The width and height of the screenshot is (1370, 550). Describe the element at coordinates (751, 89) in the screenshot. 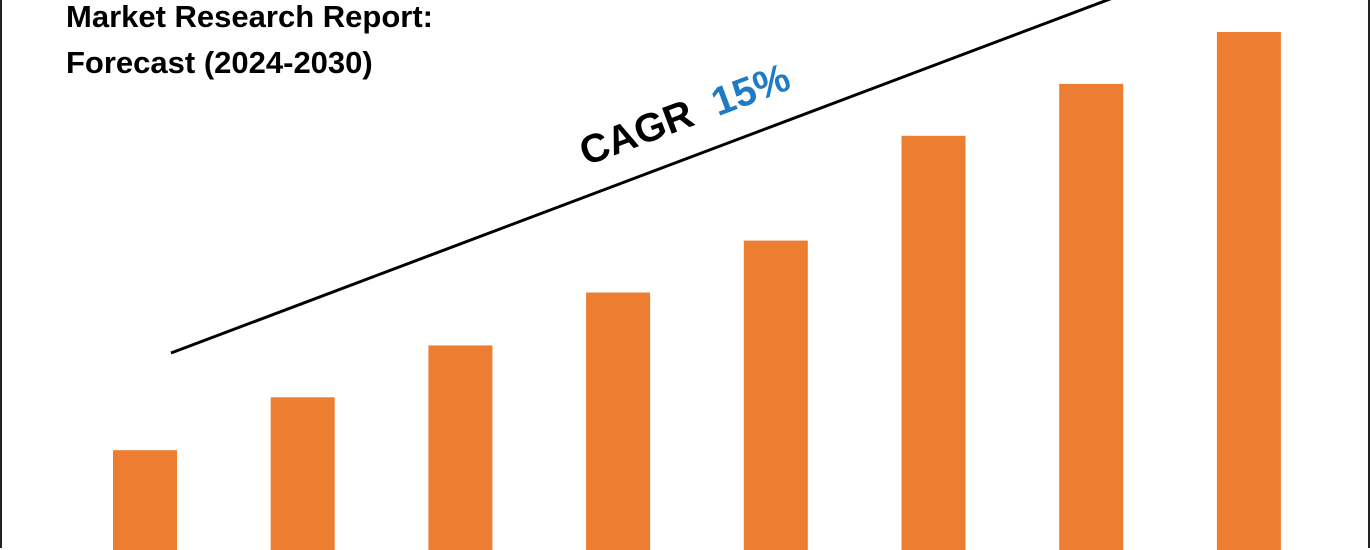

I see `cagr-value: 15%` at that location.